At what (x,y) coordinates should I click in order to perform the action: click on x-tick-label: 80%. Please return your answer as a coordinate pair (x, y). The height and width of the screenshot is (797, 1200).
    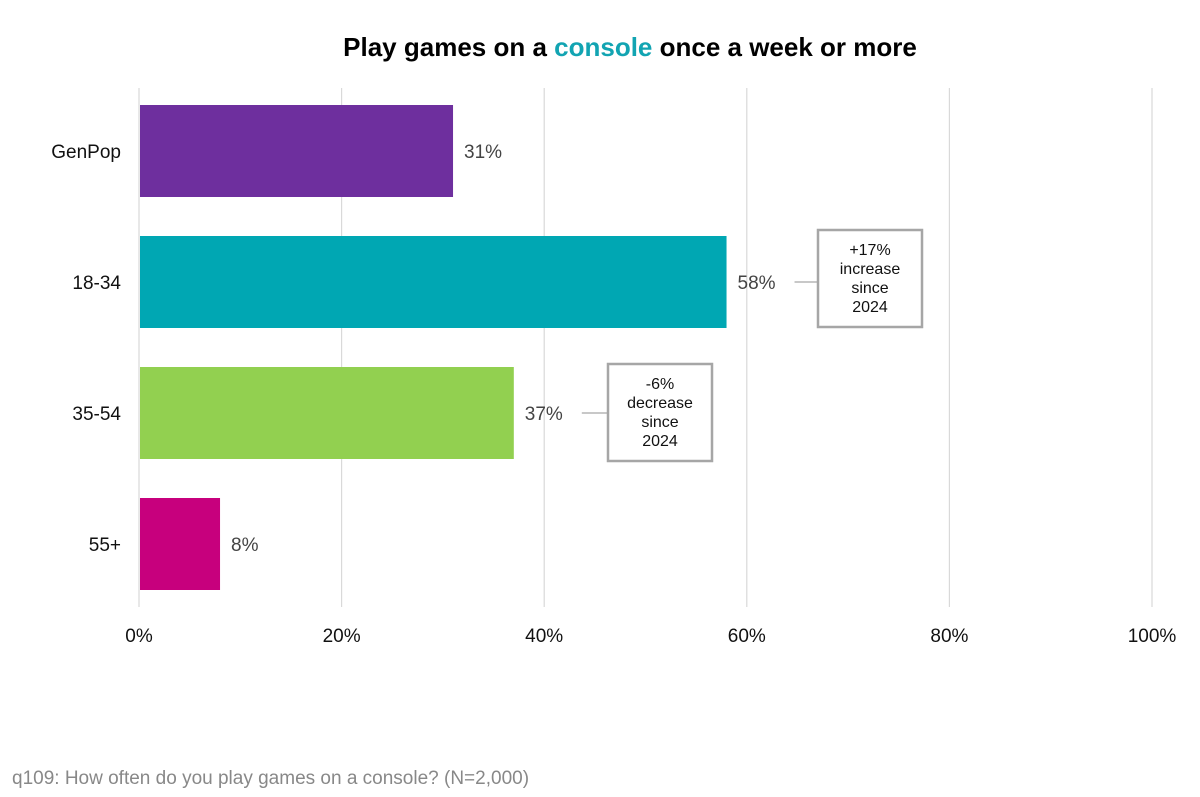
    Looking at the image, I should click on (949, 636).